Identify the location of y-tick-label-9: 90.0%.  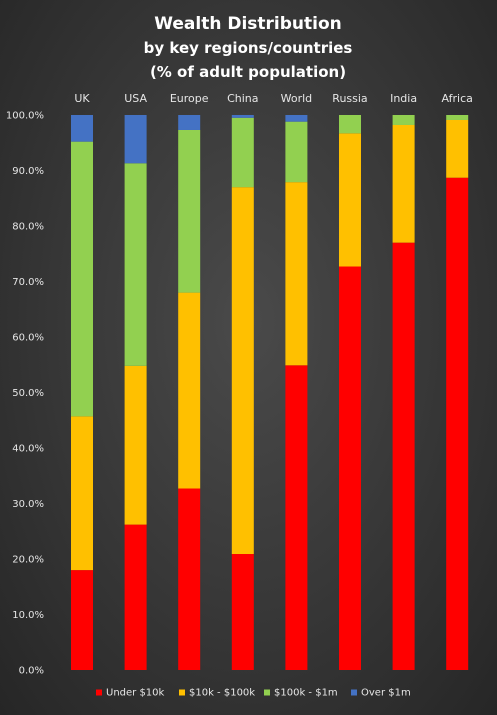
(28, 171).